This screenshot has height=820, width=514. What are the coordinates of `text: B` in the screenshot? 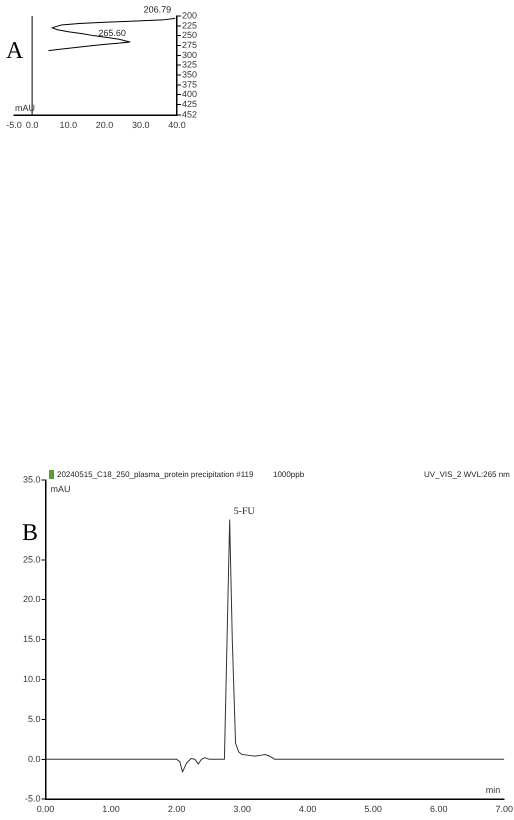 It's located at (30, 533).